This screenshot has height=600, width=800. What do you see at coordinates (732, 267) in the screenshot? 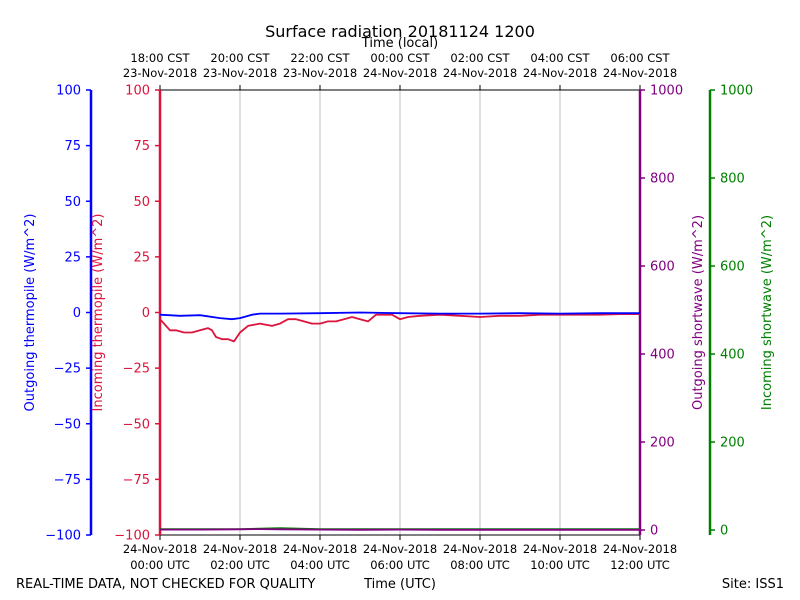
I see `incoming-shortwave-tick-label: 600` at bounding box center [732, 267].